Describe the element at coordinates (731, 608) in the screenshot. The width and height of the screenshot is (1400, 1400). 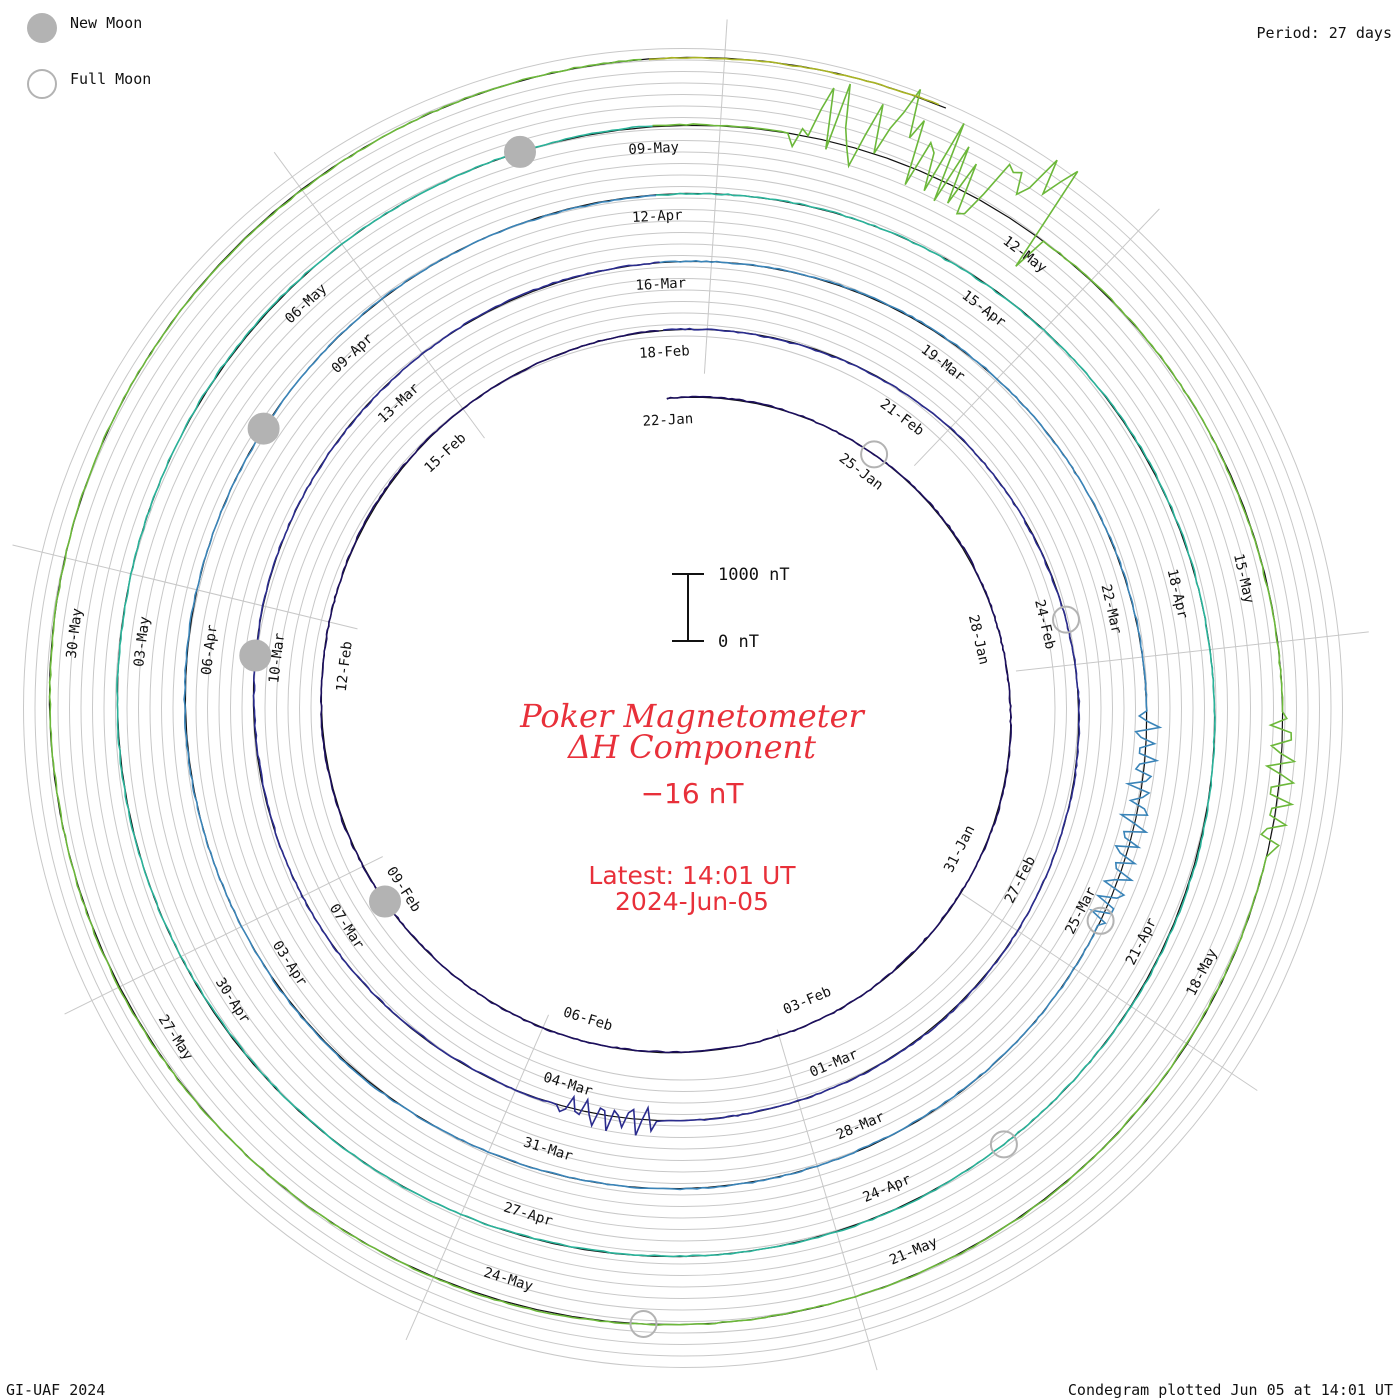
I see `scale-bar: 1000 nT 0 nT` at that location.